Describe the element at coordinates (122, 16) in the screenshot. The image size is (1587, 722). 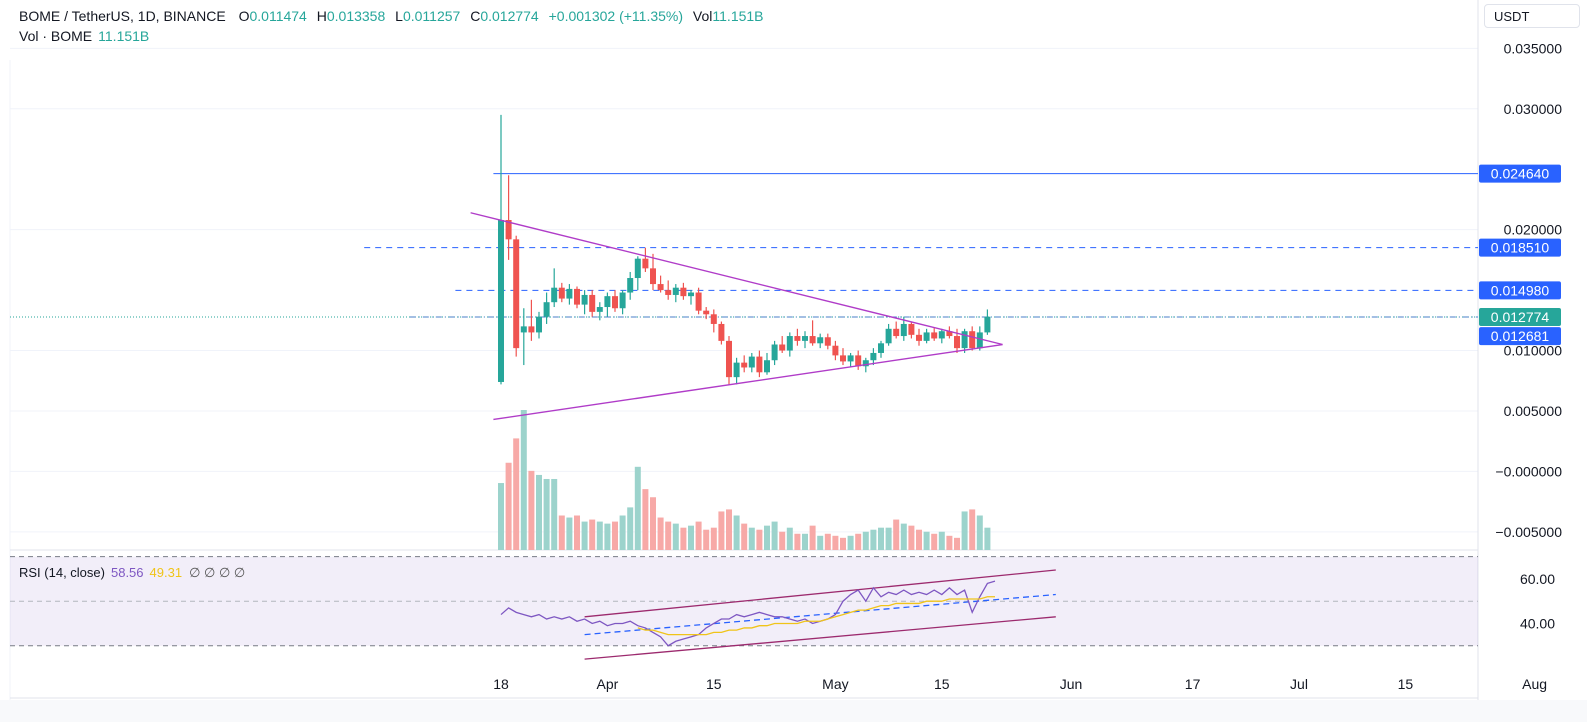
I see `symbol-title: BOME / TetherUS, 1D, BINANCE` at that location.